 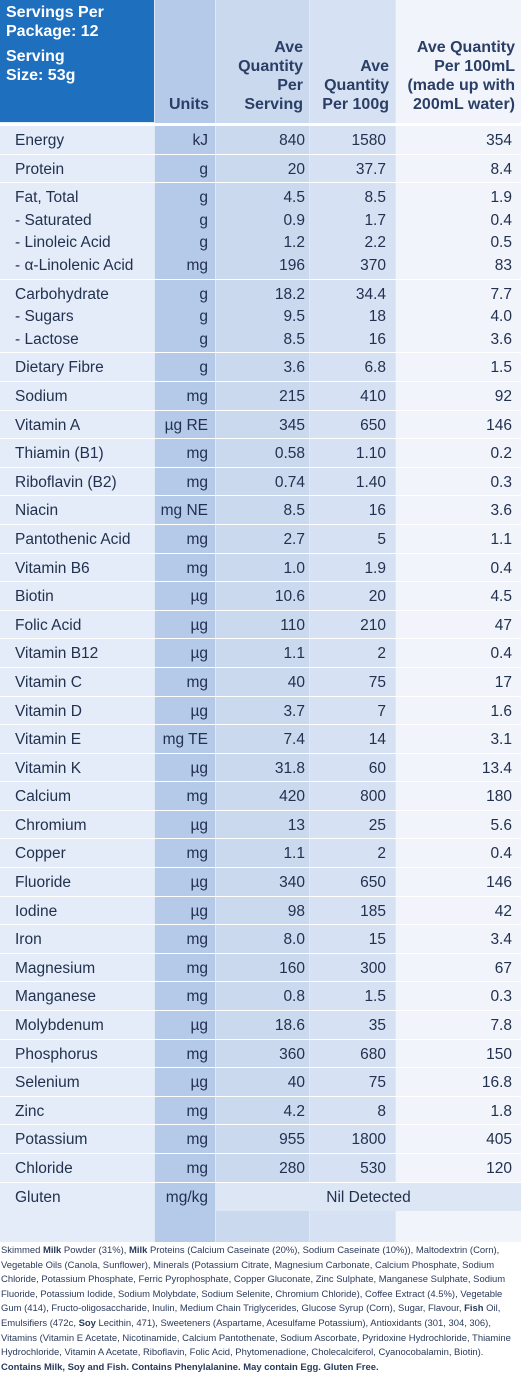 I want to click on value-per-serving: 20, so click(x=296, y=169).